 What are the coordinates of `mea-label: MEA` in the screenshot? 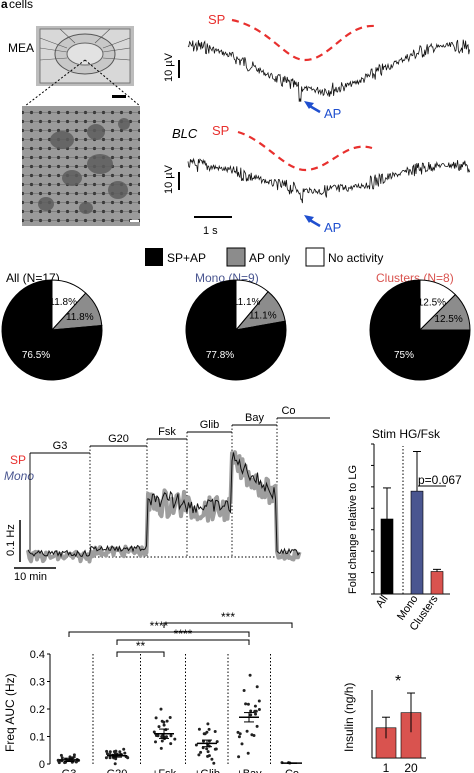 It's located at (21, 48).